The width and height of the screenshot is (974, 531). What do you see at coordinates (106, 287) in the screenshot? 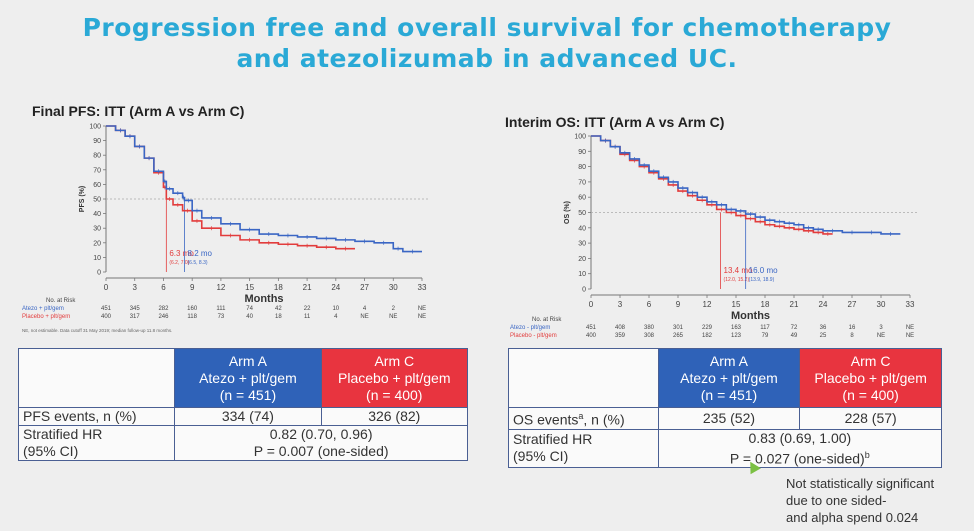
I see `pfs-x-tick-label: 0` at bounding box center [106, 287].